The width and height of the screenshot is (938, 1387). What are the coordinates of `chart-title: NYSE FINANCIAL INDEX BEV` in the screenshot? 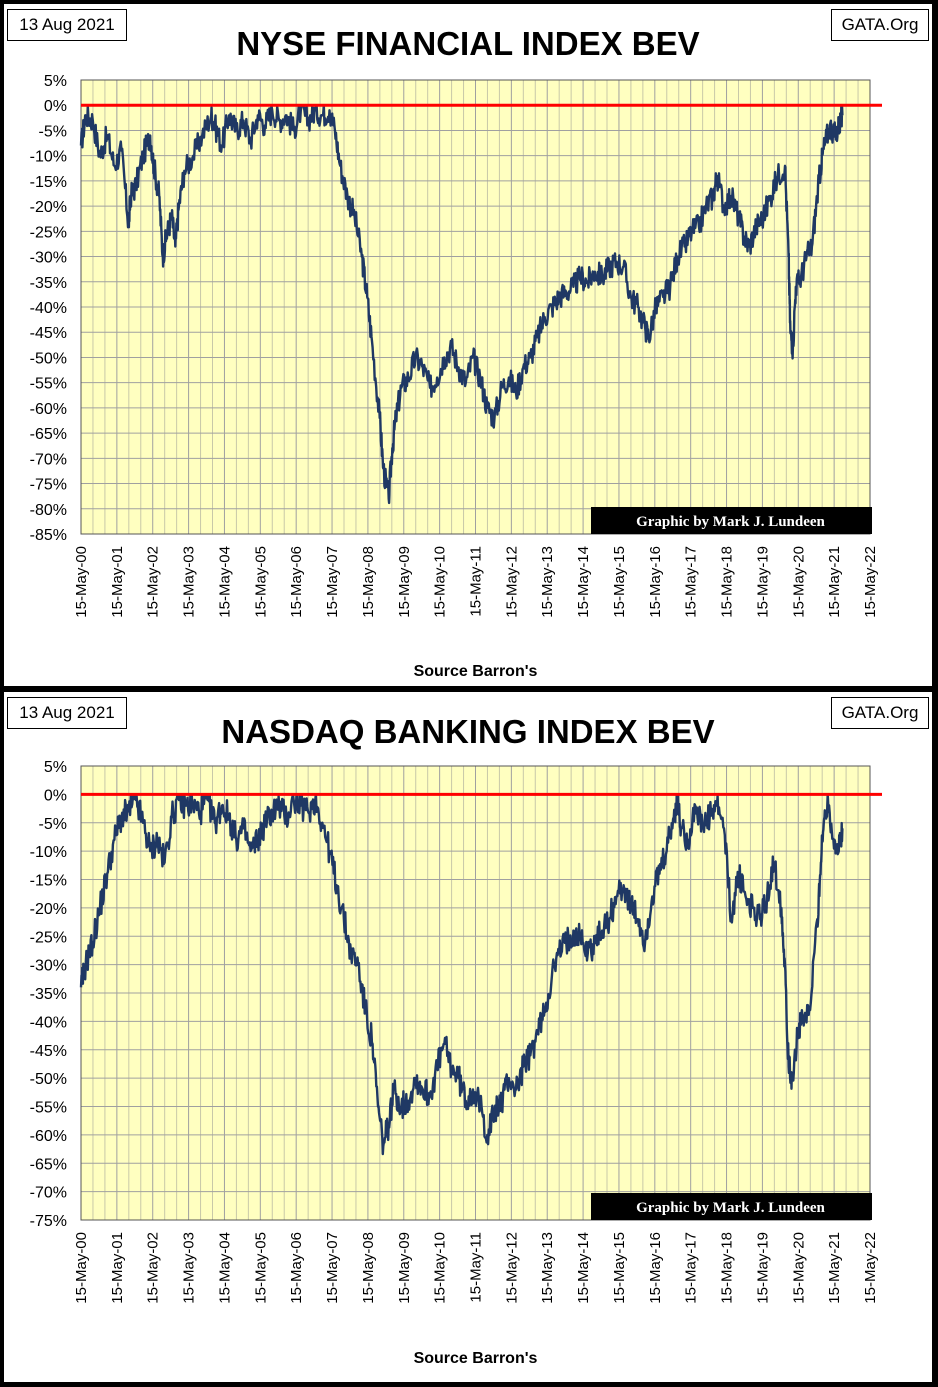 It's located at (468, 43).